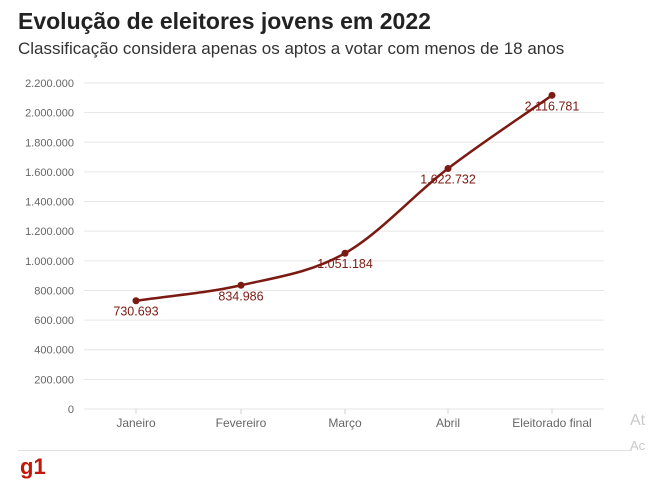 This screenshot has width=648, height=480. Describe the element at coordinates (448, 180) in the screenshot. I see `data-label: 1.622.732` at that location.